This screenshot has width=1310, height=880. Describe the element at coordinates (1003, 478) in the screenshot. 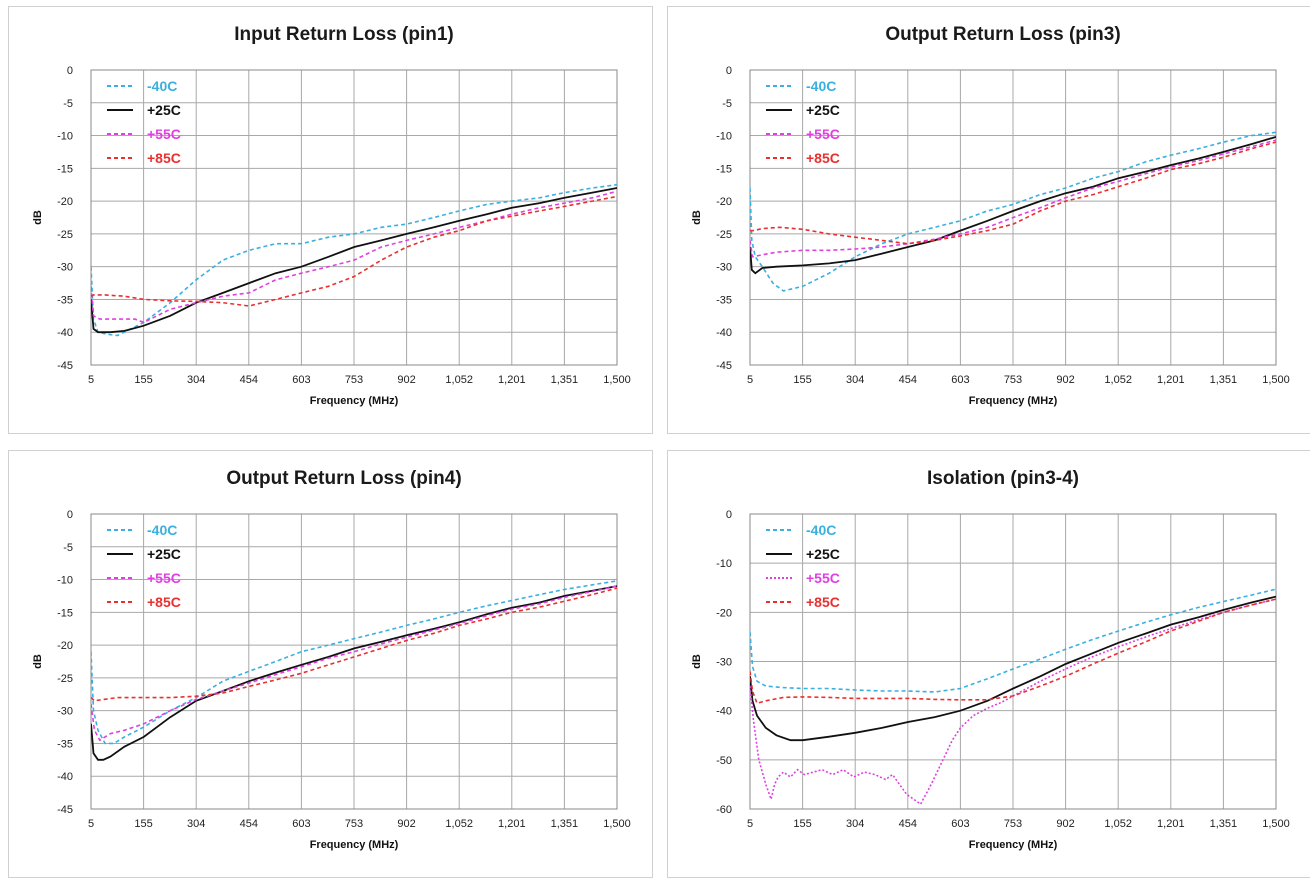

I see `chart-title: Isolation (pin3-4)` at that location.